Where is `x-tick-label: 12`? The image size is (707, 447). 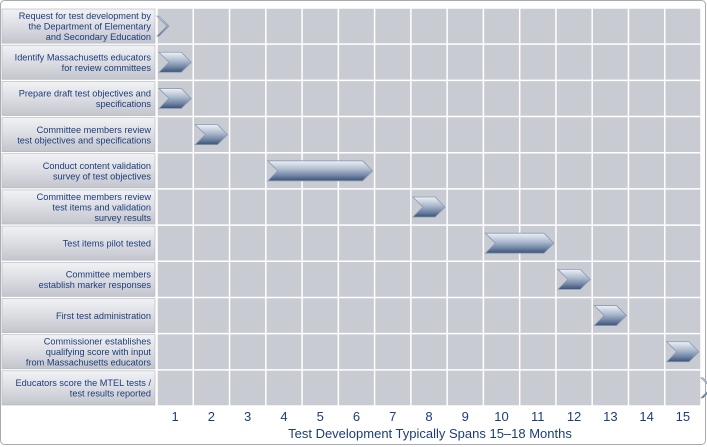 x-tick-label: 12 is located at coordinates (574, 416).